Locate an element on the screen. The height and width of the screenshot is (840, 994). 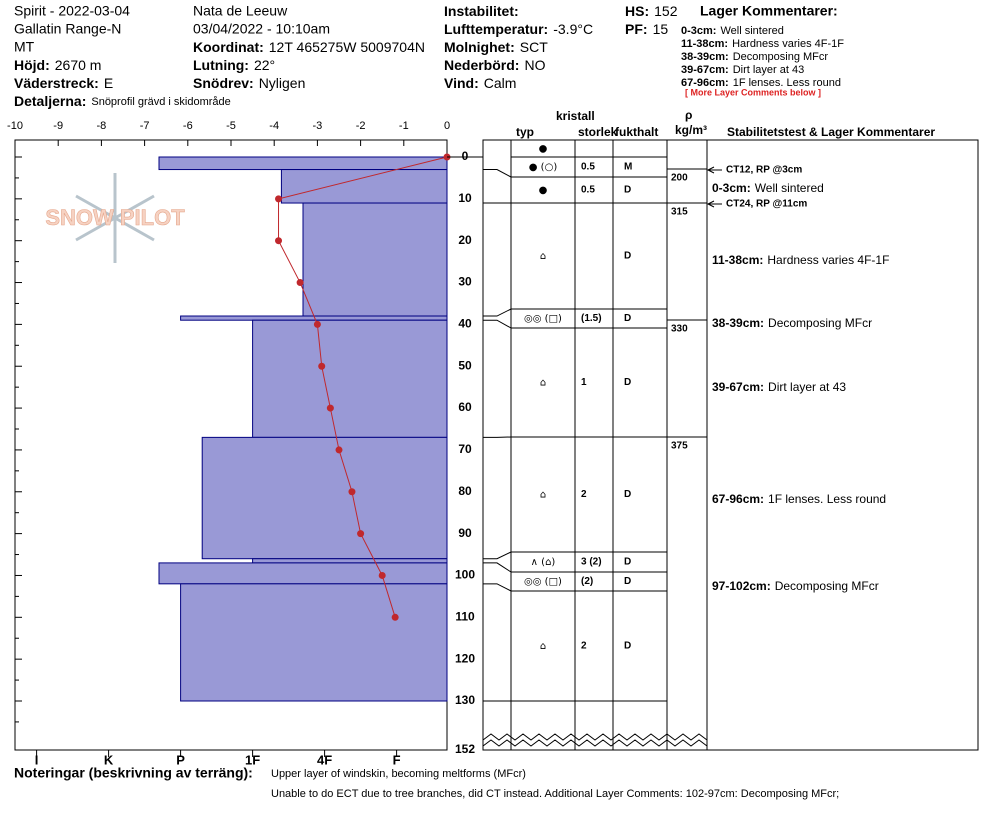
field: Instabilitet: is located at coordinates (481, 11).